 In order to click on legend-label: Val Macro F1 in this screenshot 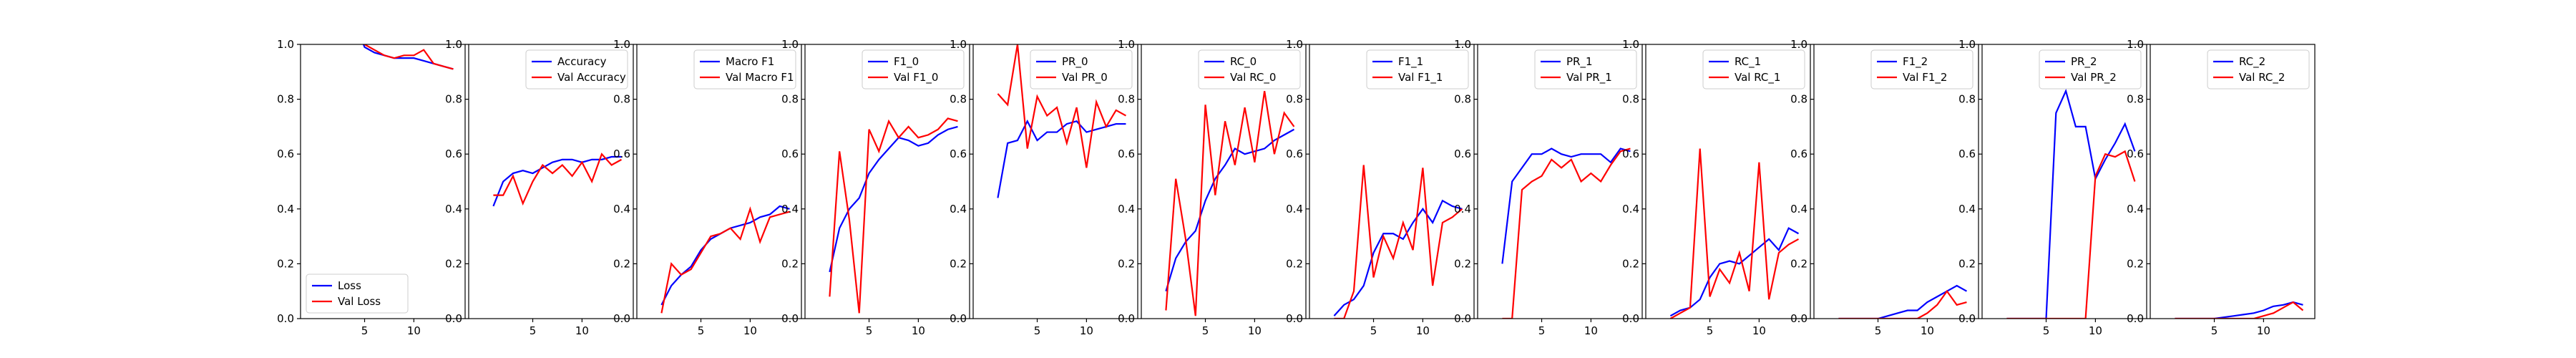, I will do `click(760, 77)`.